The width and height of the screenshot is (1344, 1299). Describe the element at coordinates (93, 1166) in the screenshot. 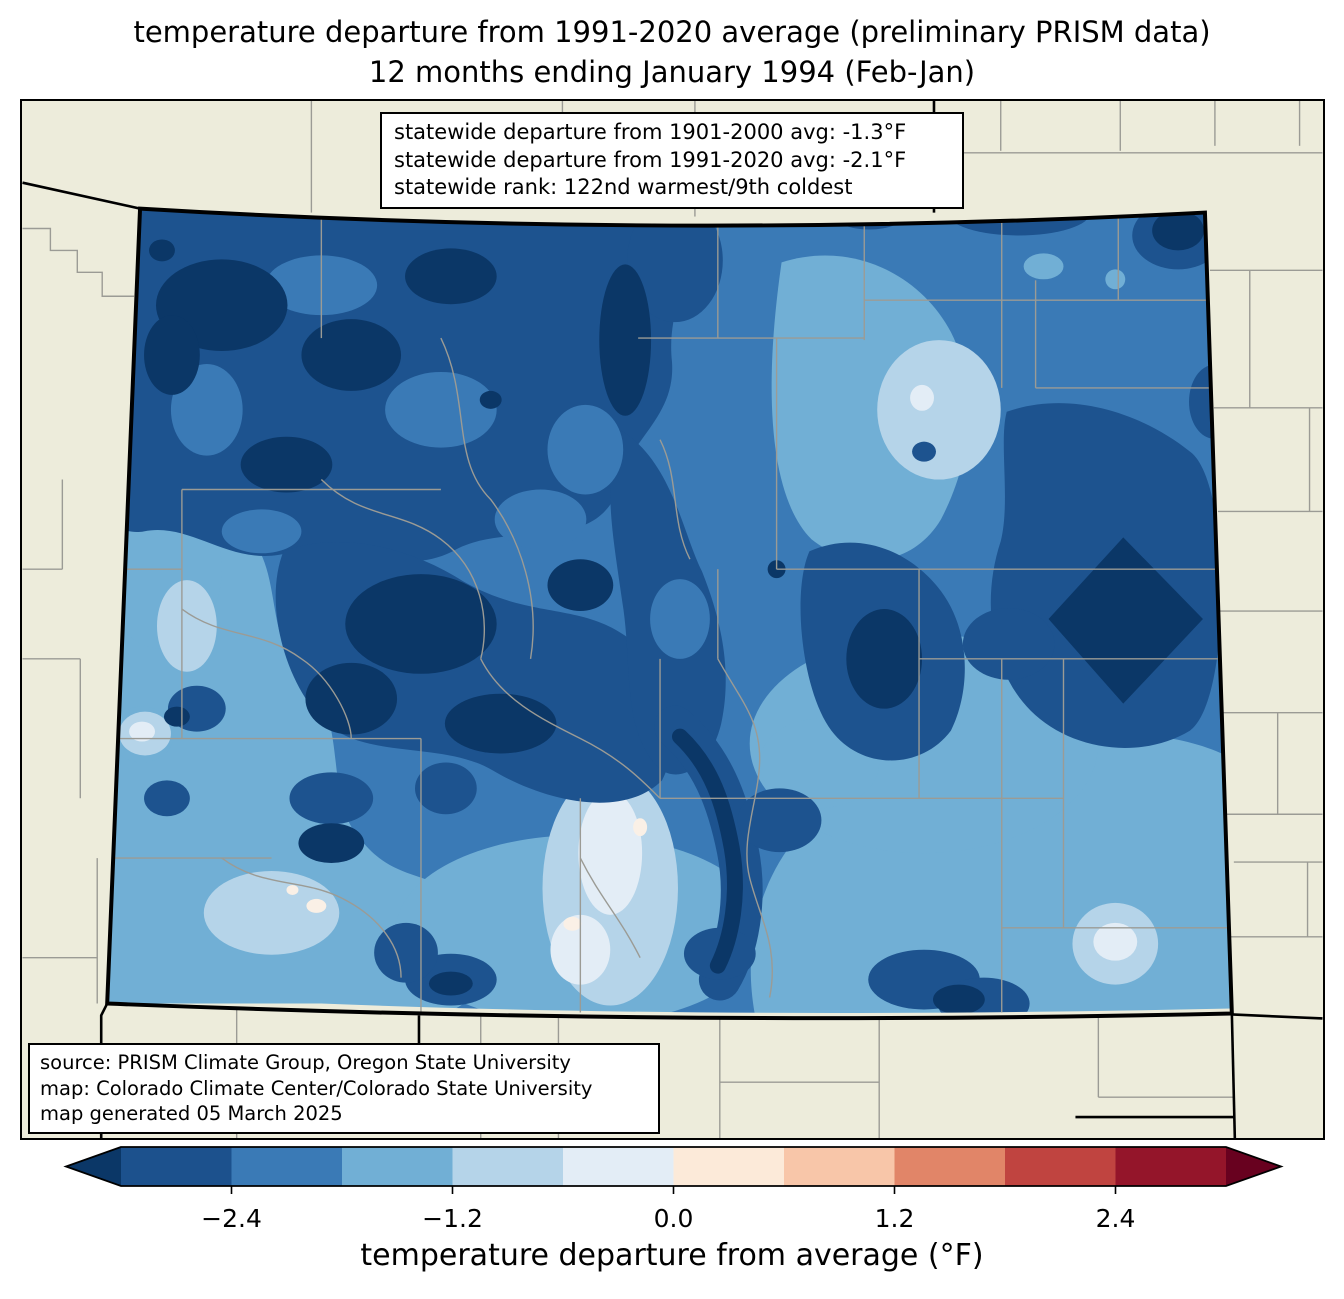

I see `colorbar-under-arrow` at that location.